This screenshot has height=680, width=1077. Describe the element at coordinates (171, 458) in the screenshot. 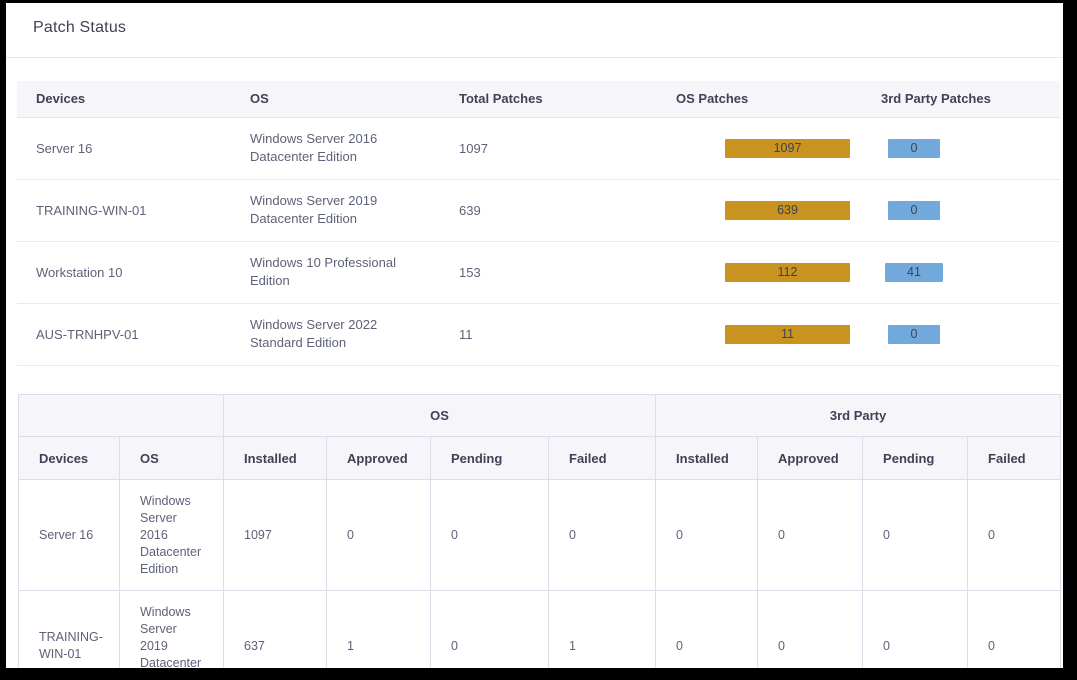

I see `detail-header-os: OS` at that location.